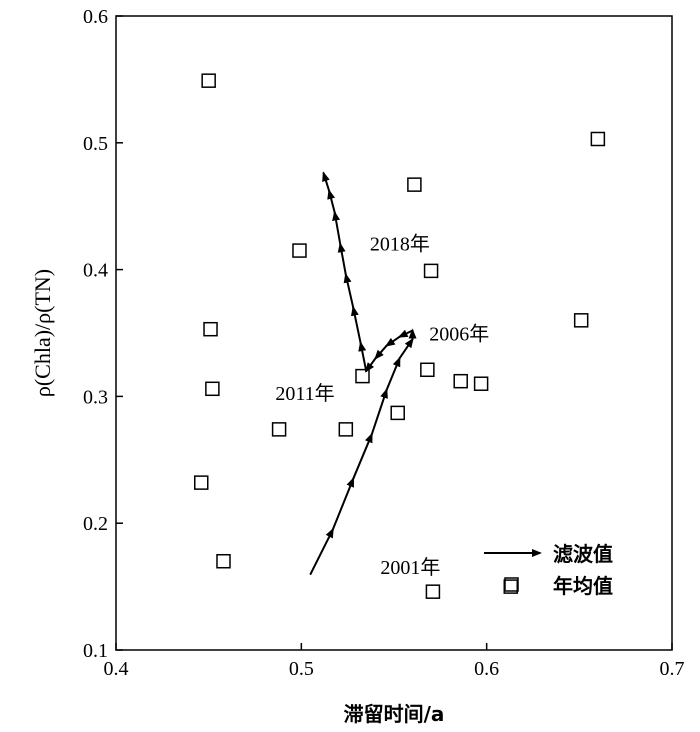 This screenshot has width=700, height=732. I want to click on year-label: 2006年, so click(459, 334).